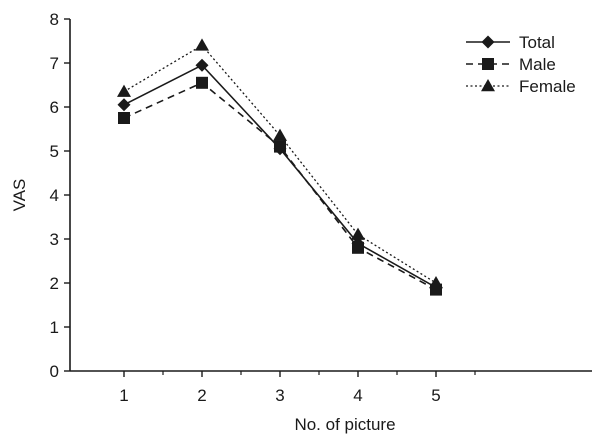 This screenshot has height=437, width=611. What do you see at coordinates (488, 42) in the screenshot?
I see `legend-marker-total` at bounding box center [488, 42].